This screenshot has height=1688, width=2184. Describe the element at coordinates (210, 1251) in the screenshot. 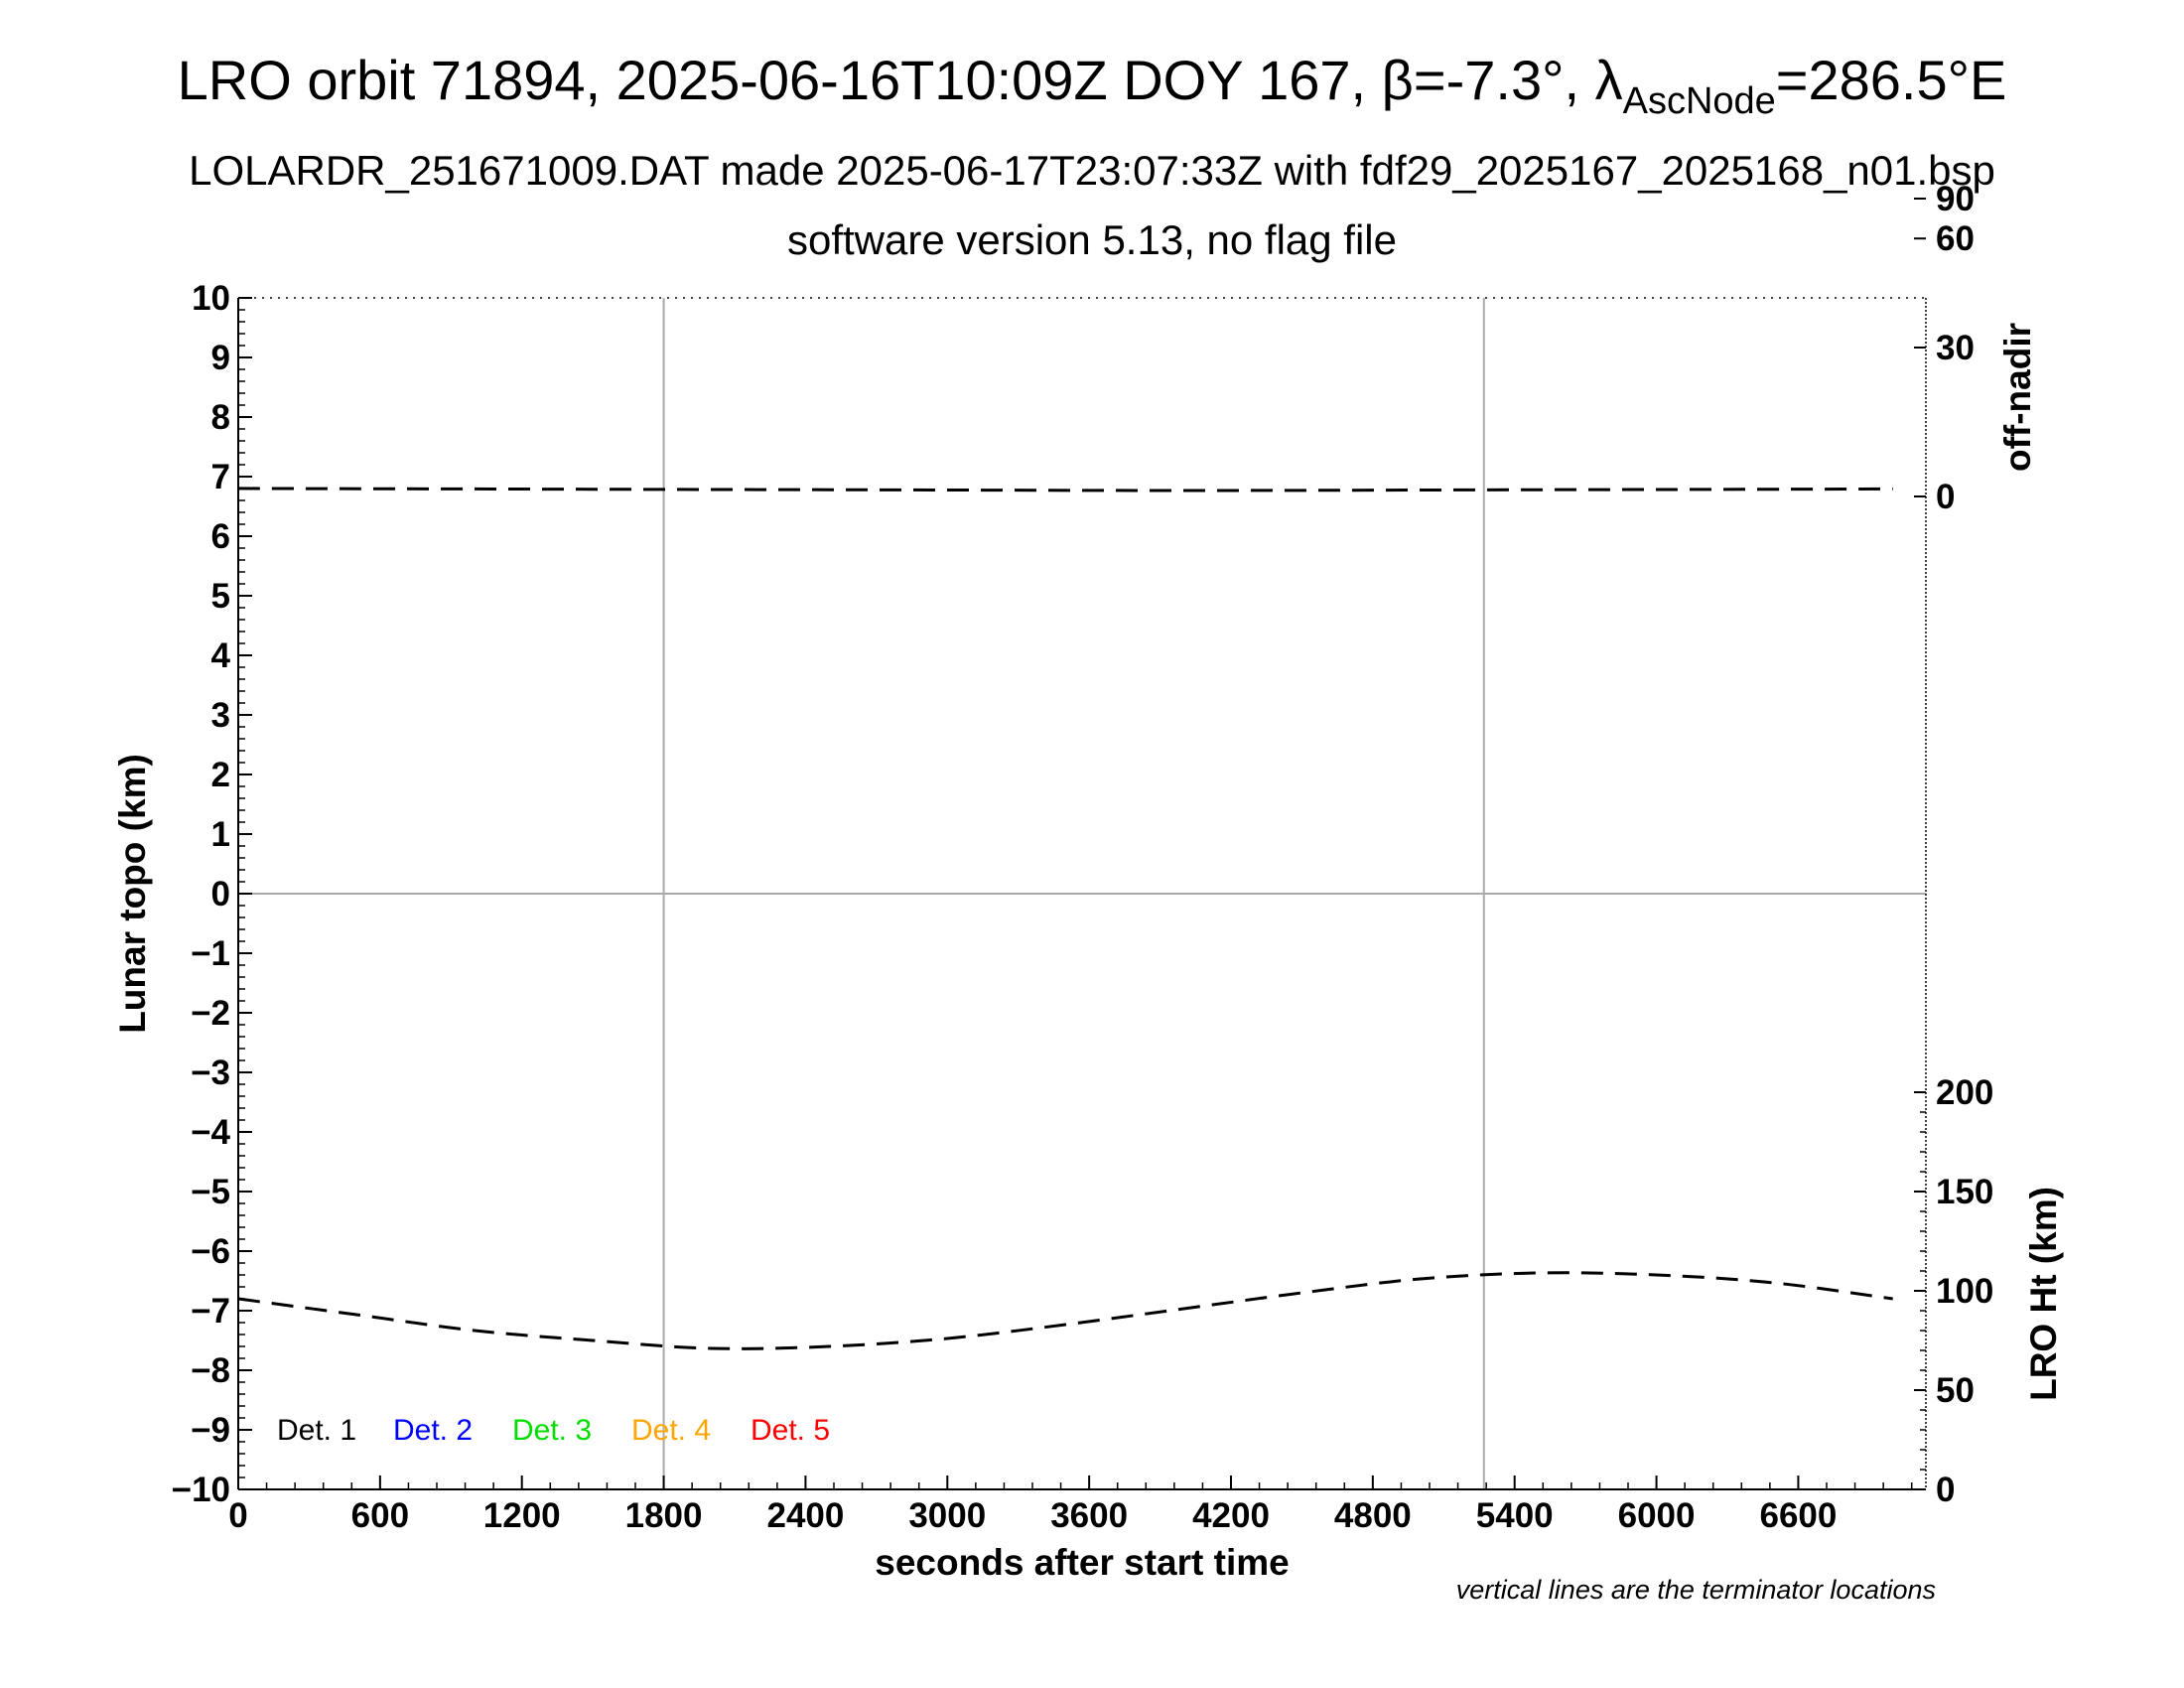

I see `y-tick-label: −6` at that location.